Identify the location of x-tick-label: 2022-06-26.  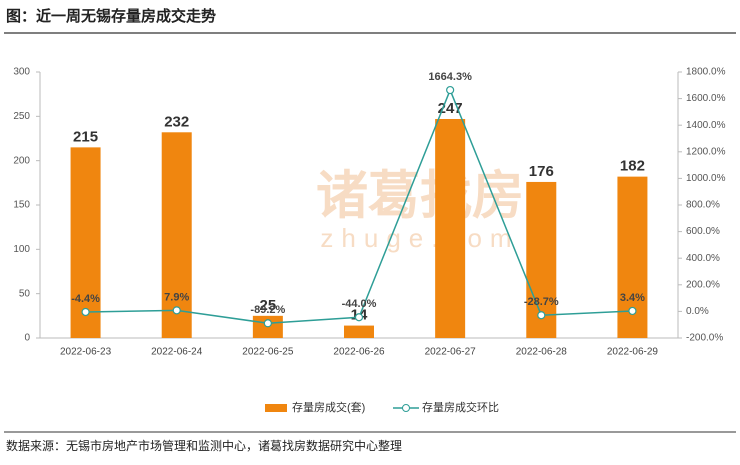
(359, 352).